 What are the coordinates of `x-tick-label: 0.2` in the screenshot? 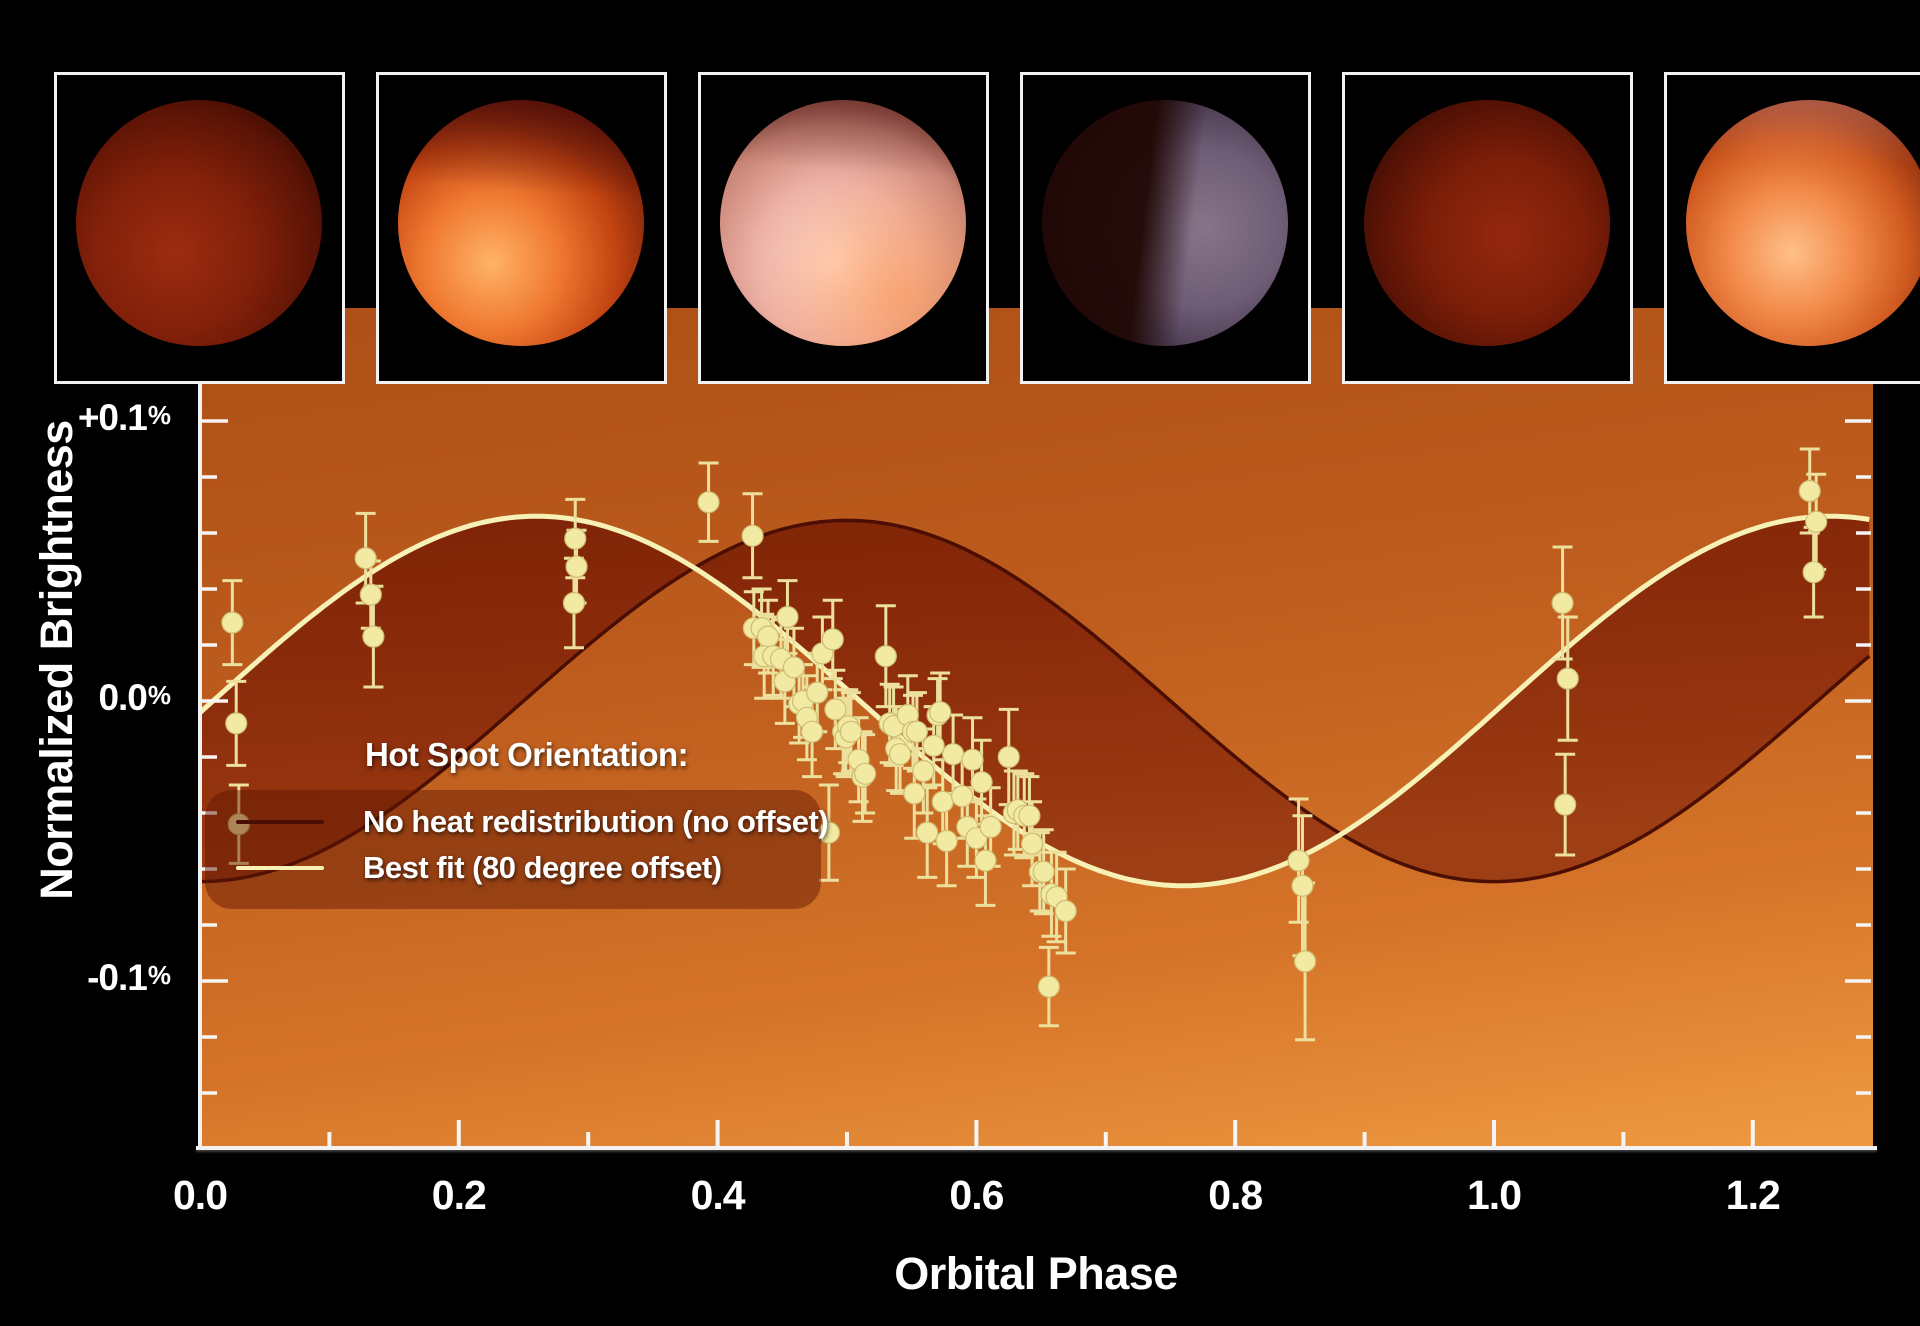 It's located at (459, 1195).